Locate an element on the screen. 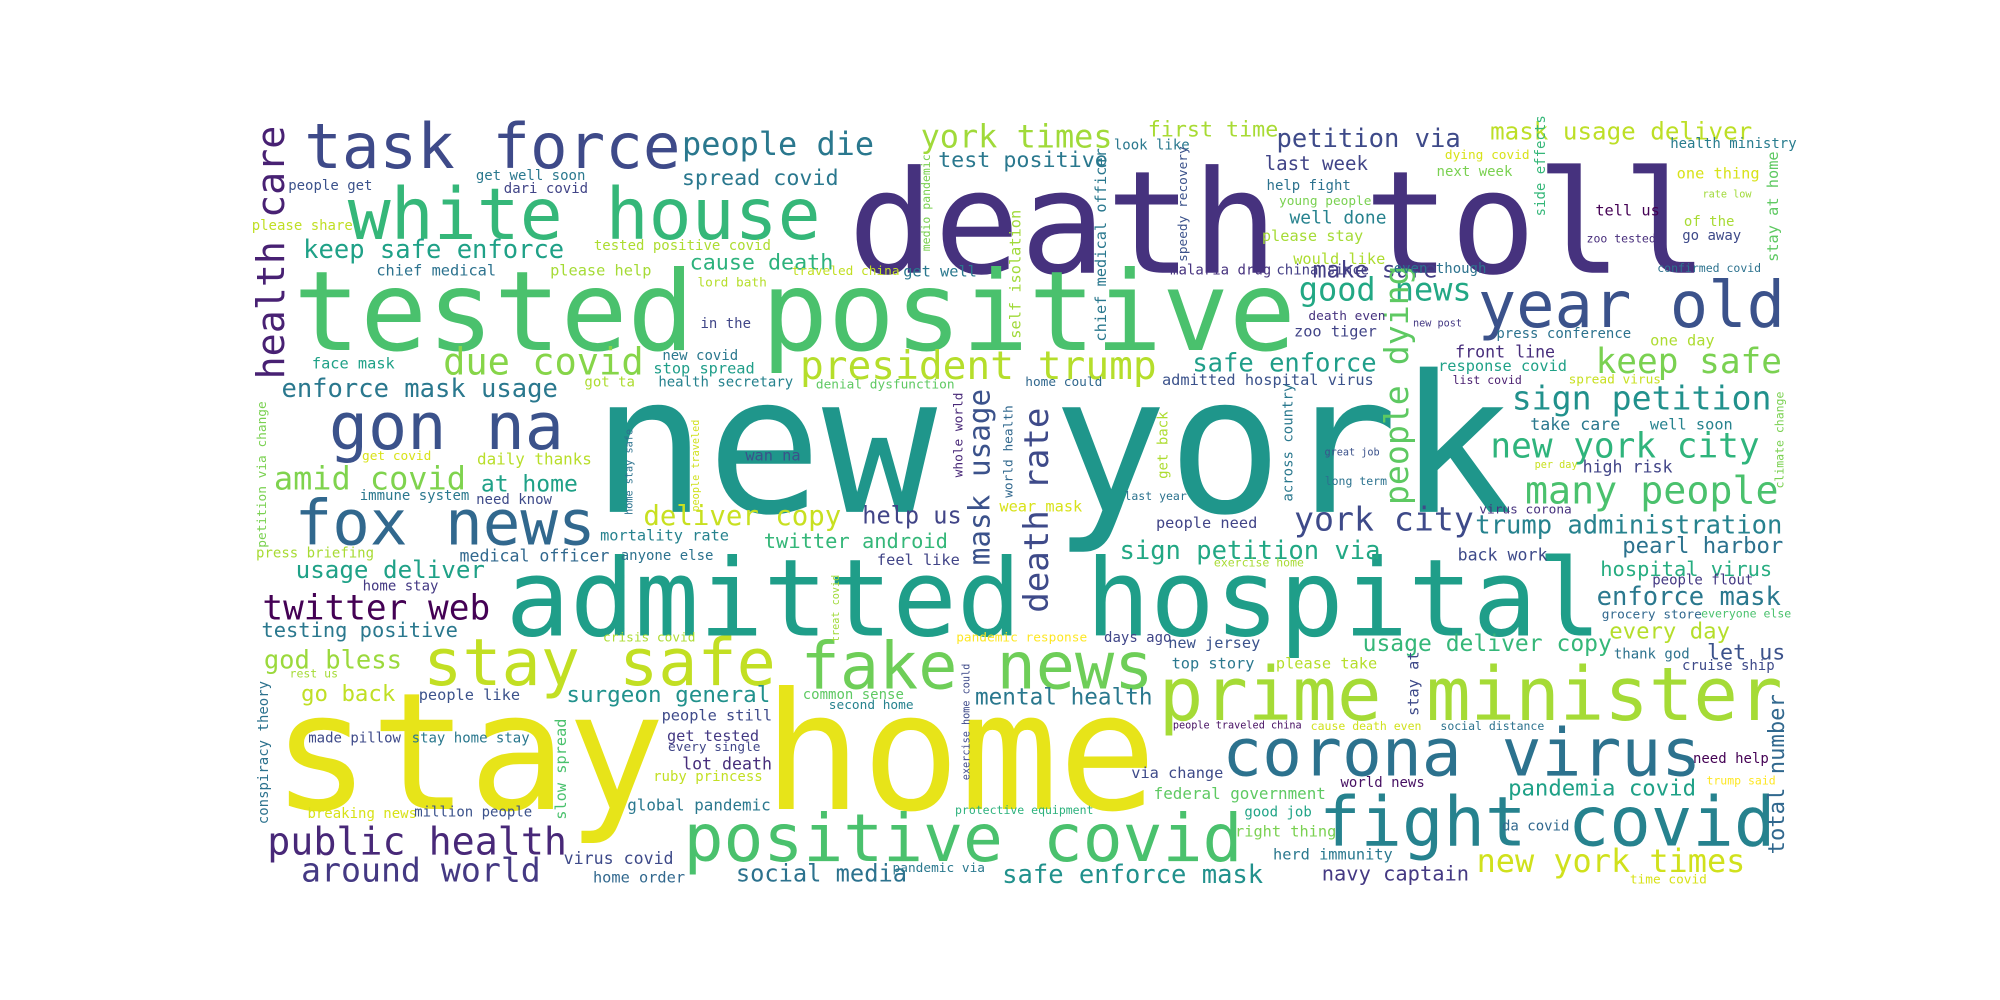 Image resolution: width=2000 pixels, height=1000 pixels. word: long term is located at coordinates (1356, 481).